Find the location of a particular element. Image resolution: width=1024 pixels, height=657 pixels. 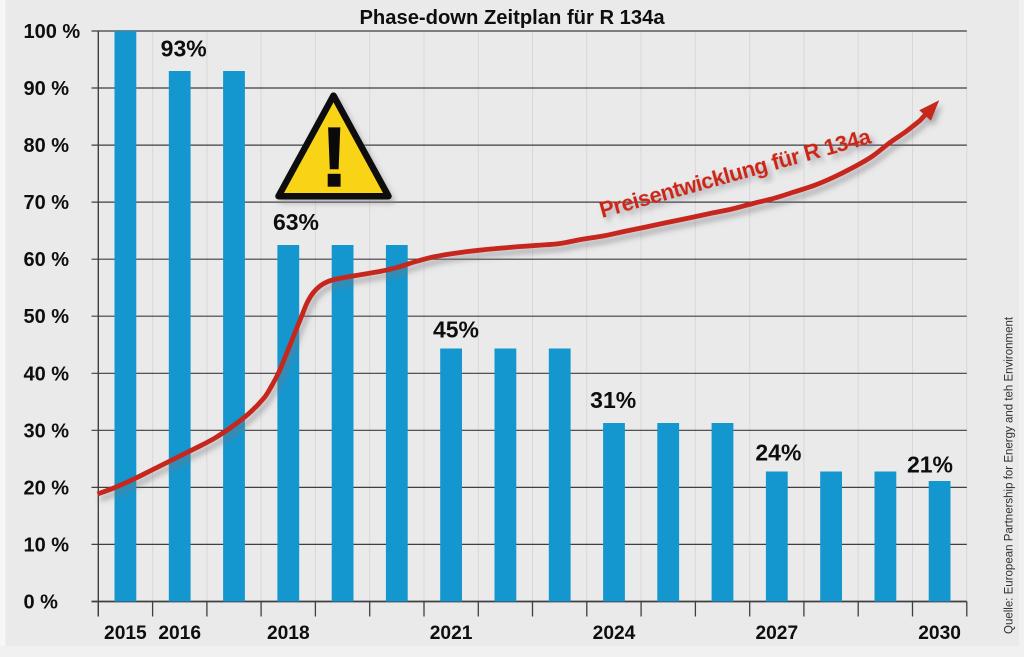

svg-text: 2021 is located at coordinates (451, 633).